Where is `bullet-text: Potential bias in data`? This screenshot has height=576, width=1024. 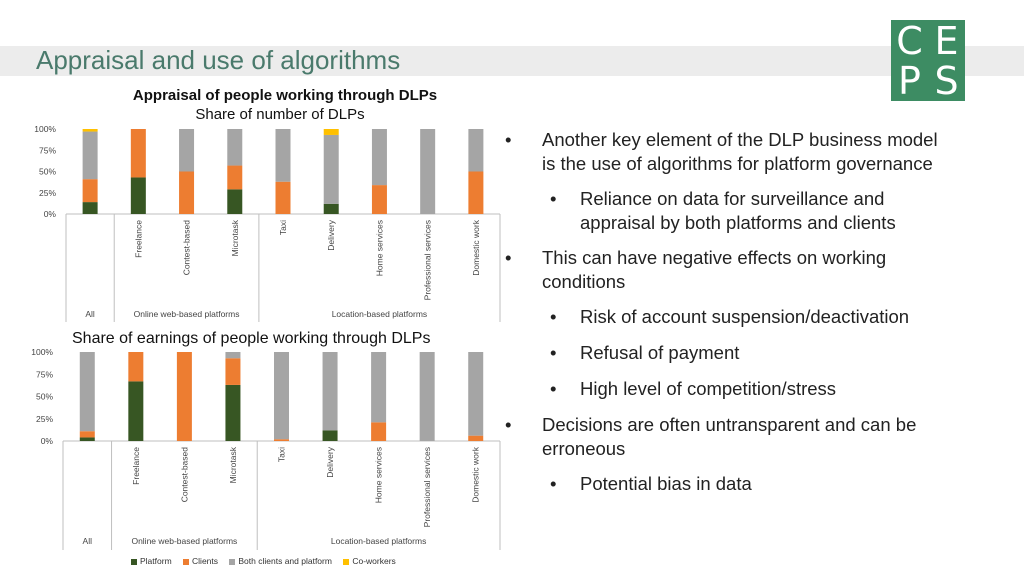
bullet-text: Potential bias in data is located at coordinates (666, 483).